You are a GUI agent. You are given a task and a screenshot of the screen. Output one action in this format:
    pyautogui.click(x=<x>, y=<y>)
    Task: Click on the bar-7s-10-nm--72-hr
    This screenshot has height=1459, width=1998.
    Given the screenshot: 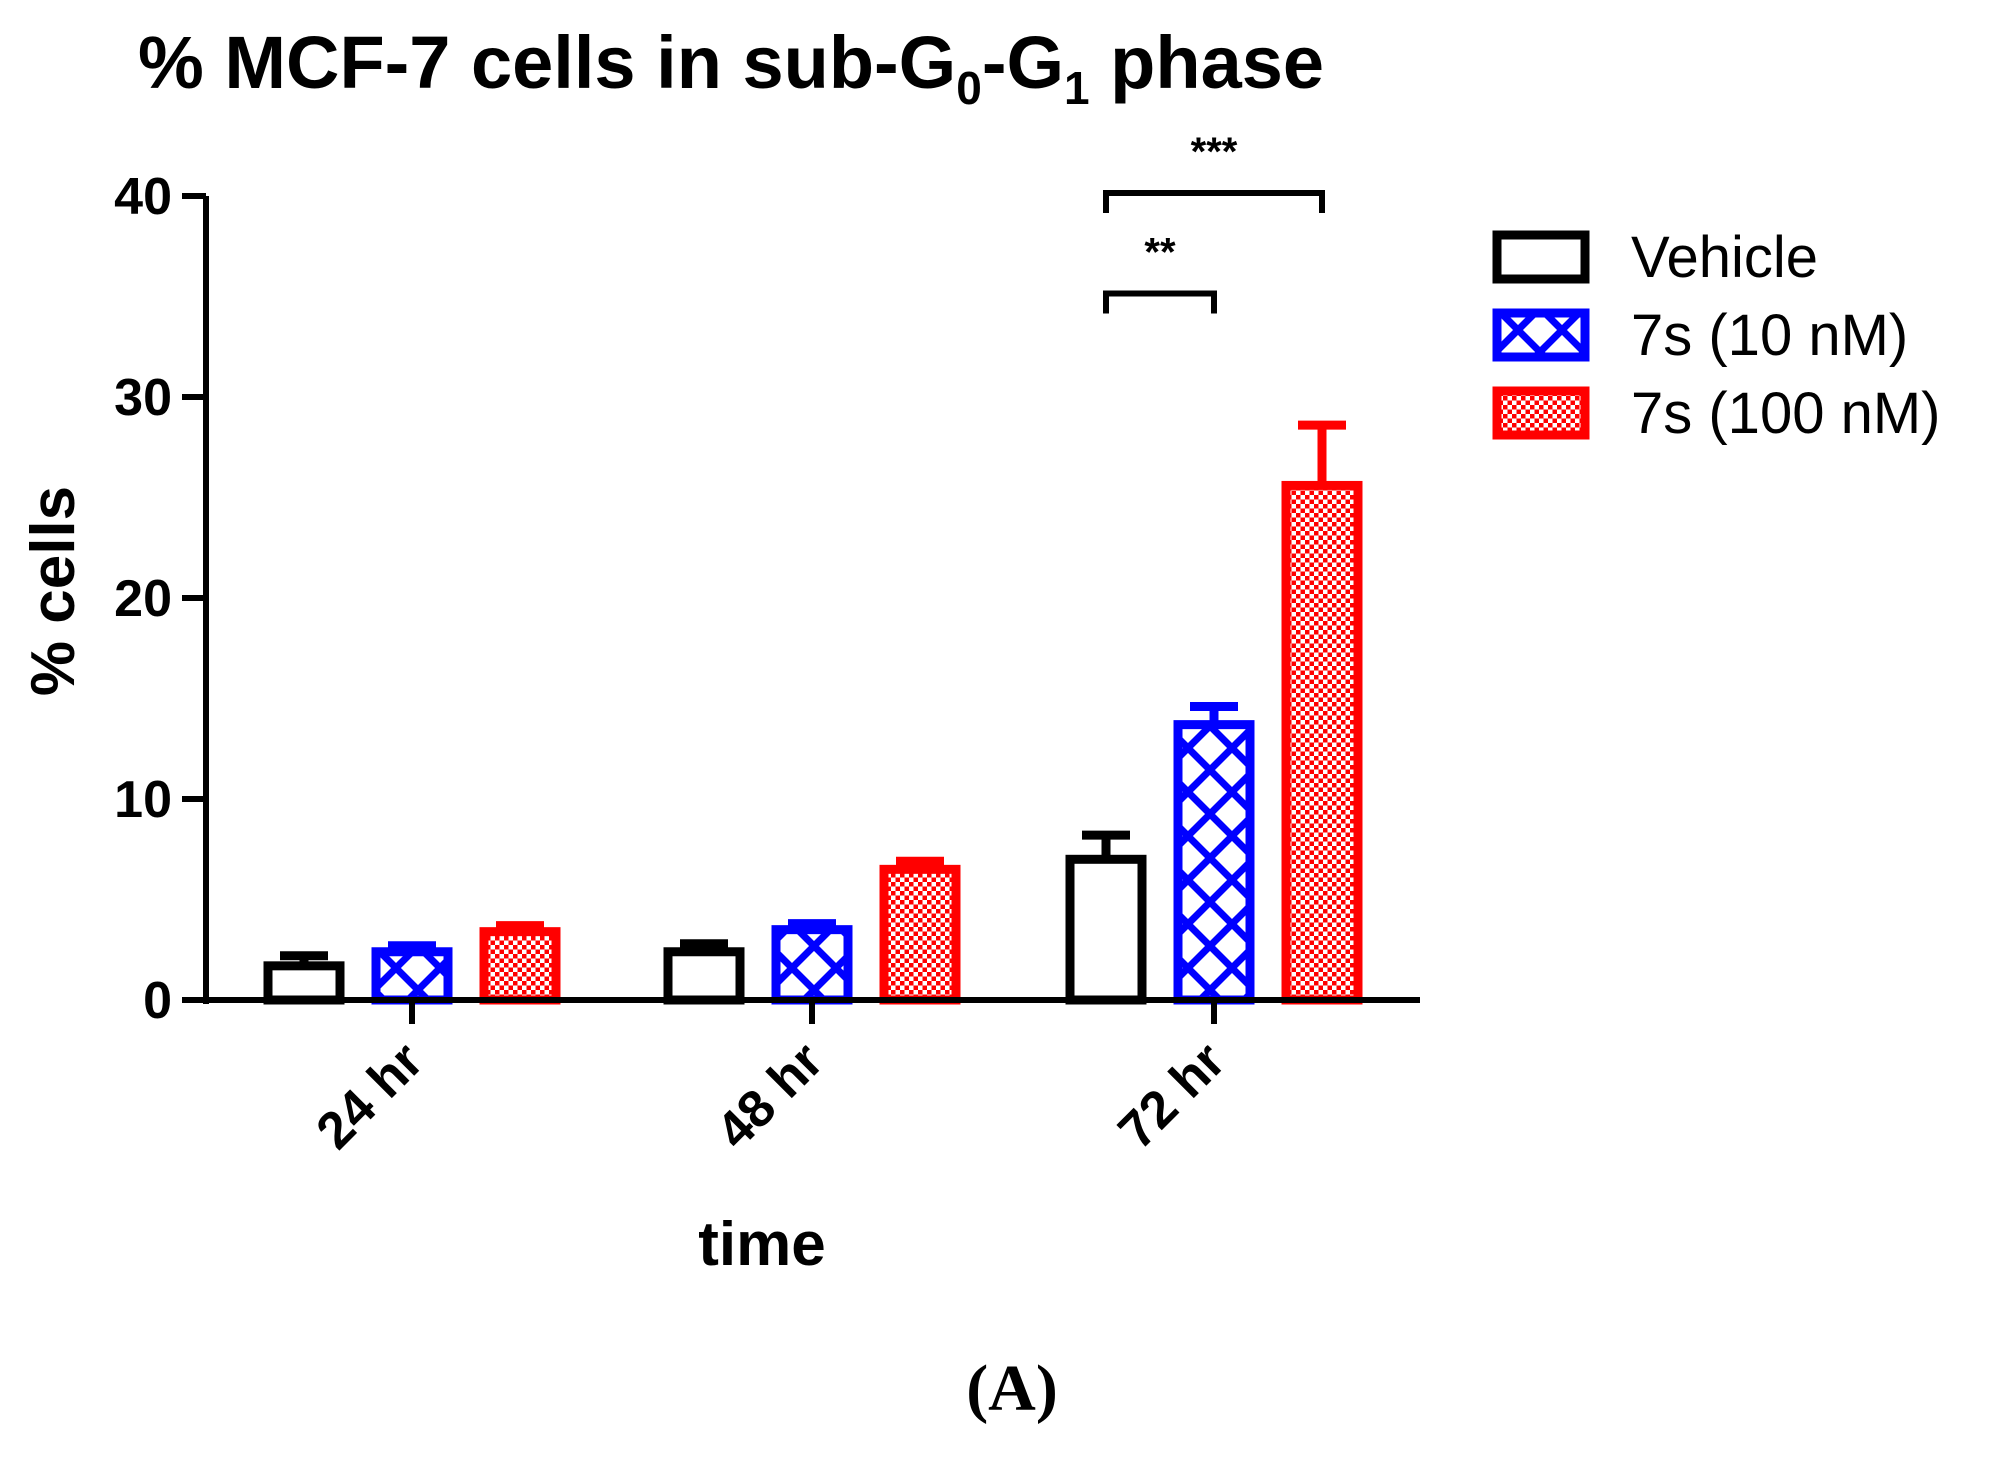 What is the action you would take?
    pyautogui.click(x=1214, y=862)
    